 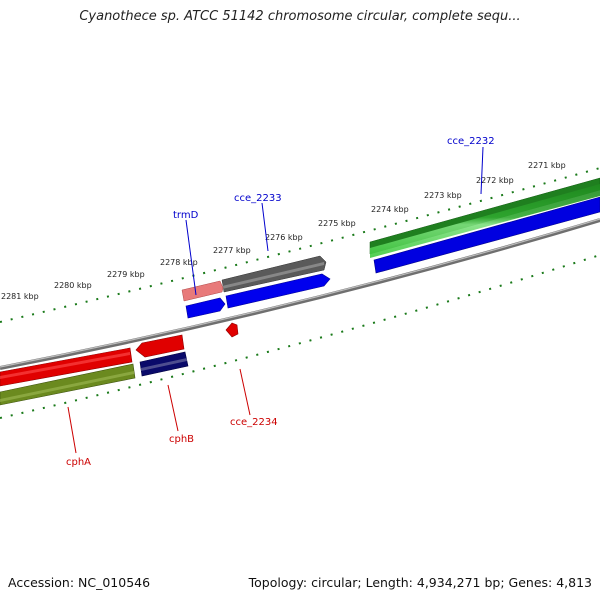 What do you see at coordinates (73, 285) in the screenshot?
I see `tick-label: 2280 kbp` at bounding box center [73, 285].